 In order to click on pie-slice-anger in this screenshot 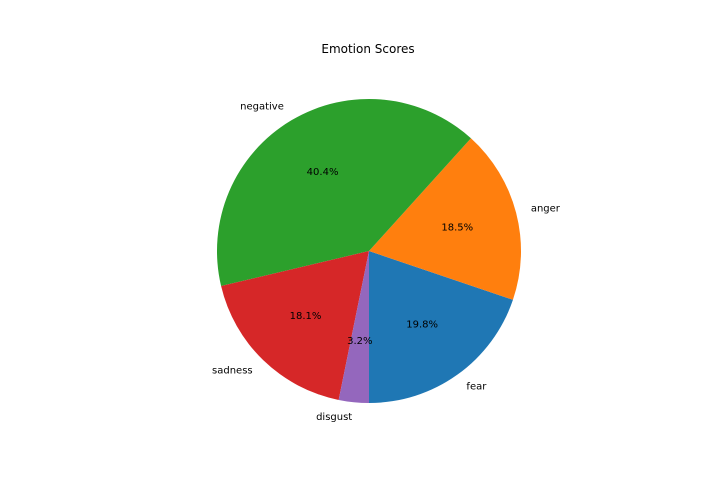, I will do `click(445, 219)`.